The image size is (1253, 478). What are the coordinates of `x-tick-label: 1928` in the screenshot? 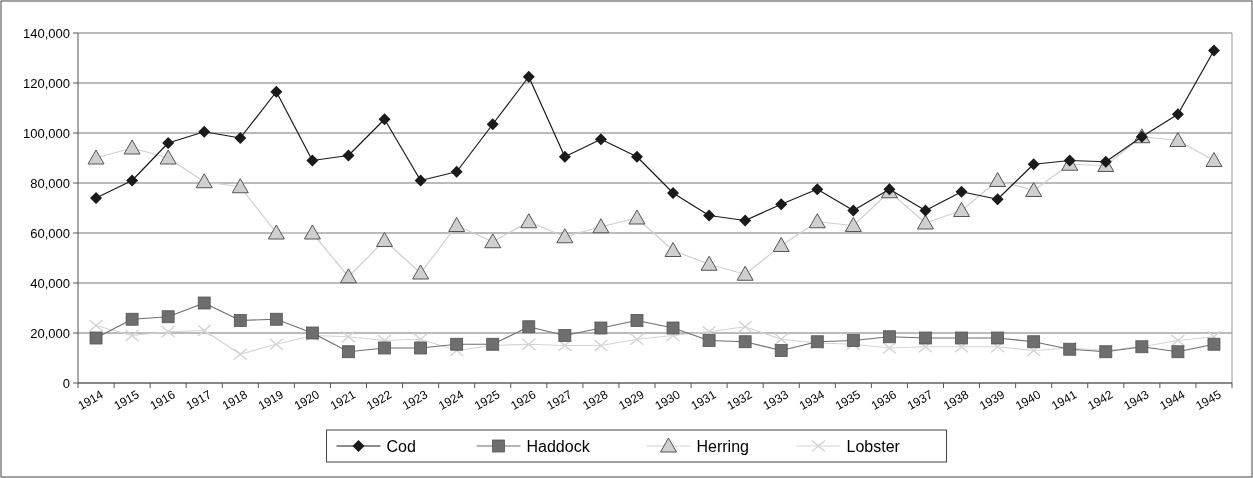 It's located at (595, 400).